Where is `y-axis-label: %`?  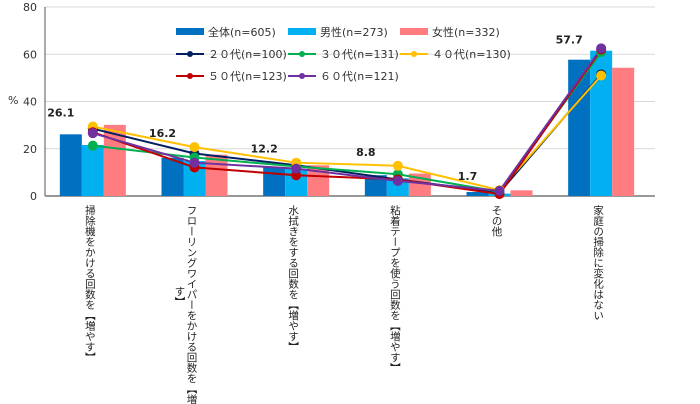
y-axis-label: % is located at coordinates (13, 100).